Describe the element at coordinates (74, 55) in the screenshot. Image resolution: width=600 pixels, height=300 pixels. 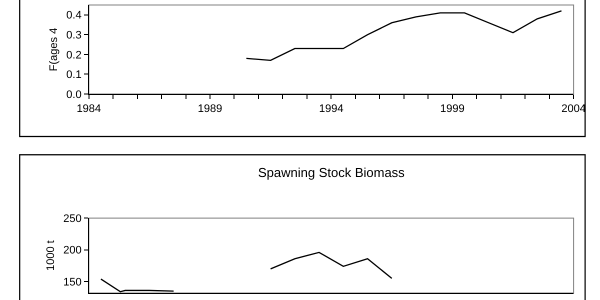
I see `y-tick-label: 0.2` at that location.